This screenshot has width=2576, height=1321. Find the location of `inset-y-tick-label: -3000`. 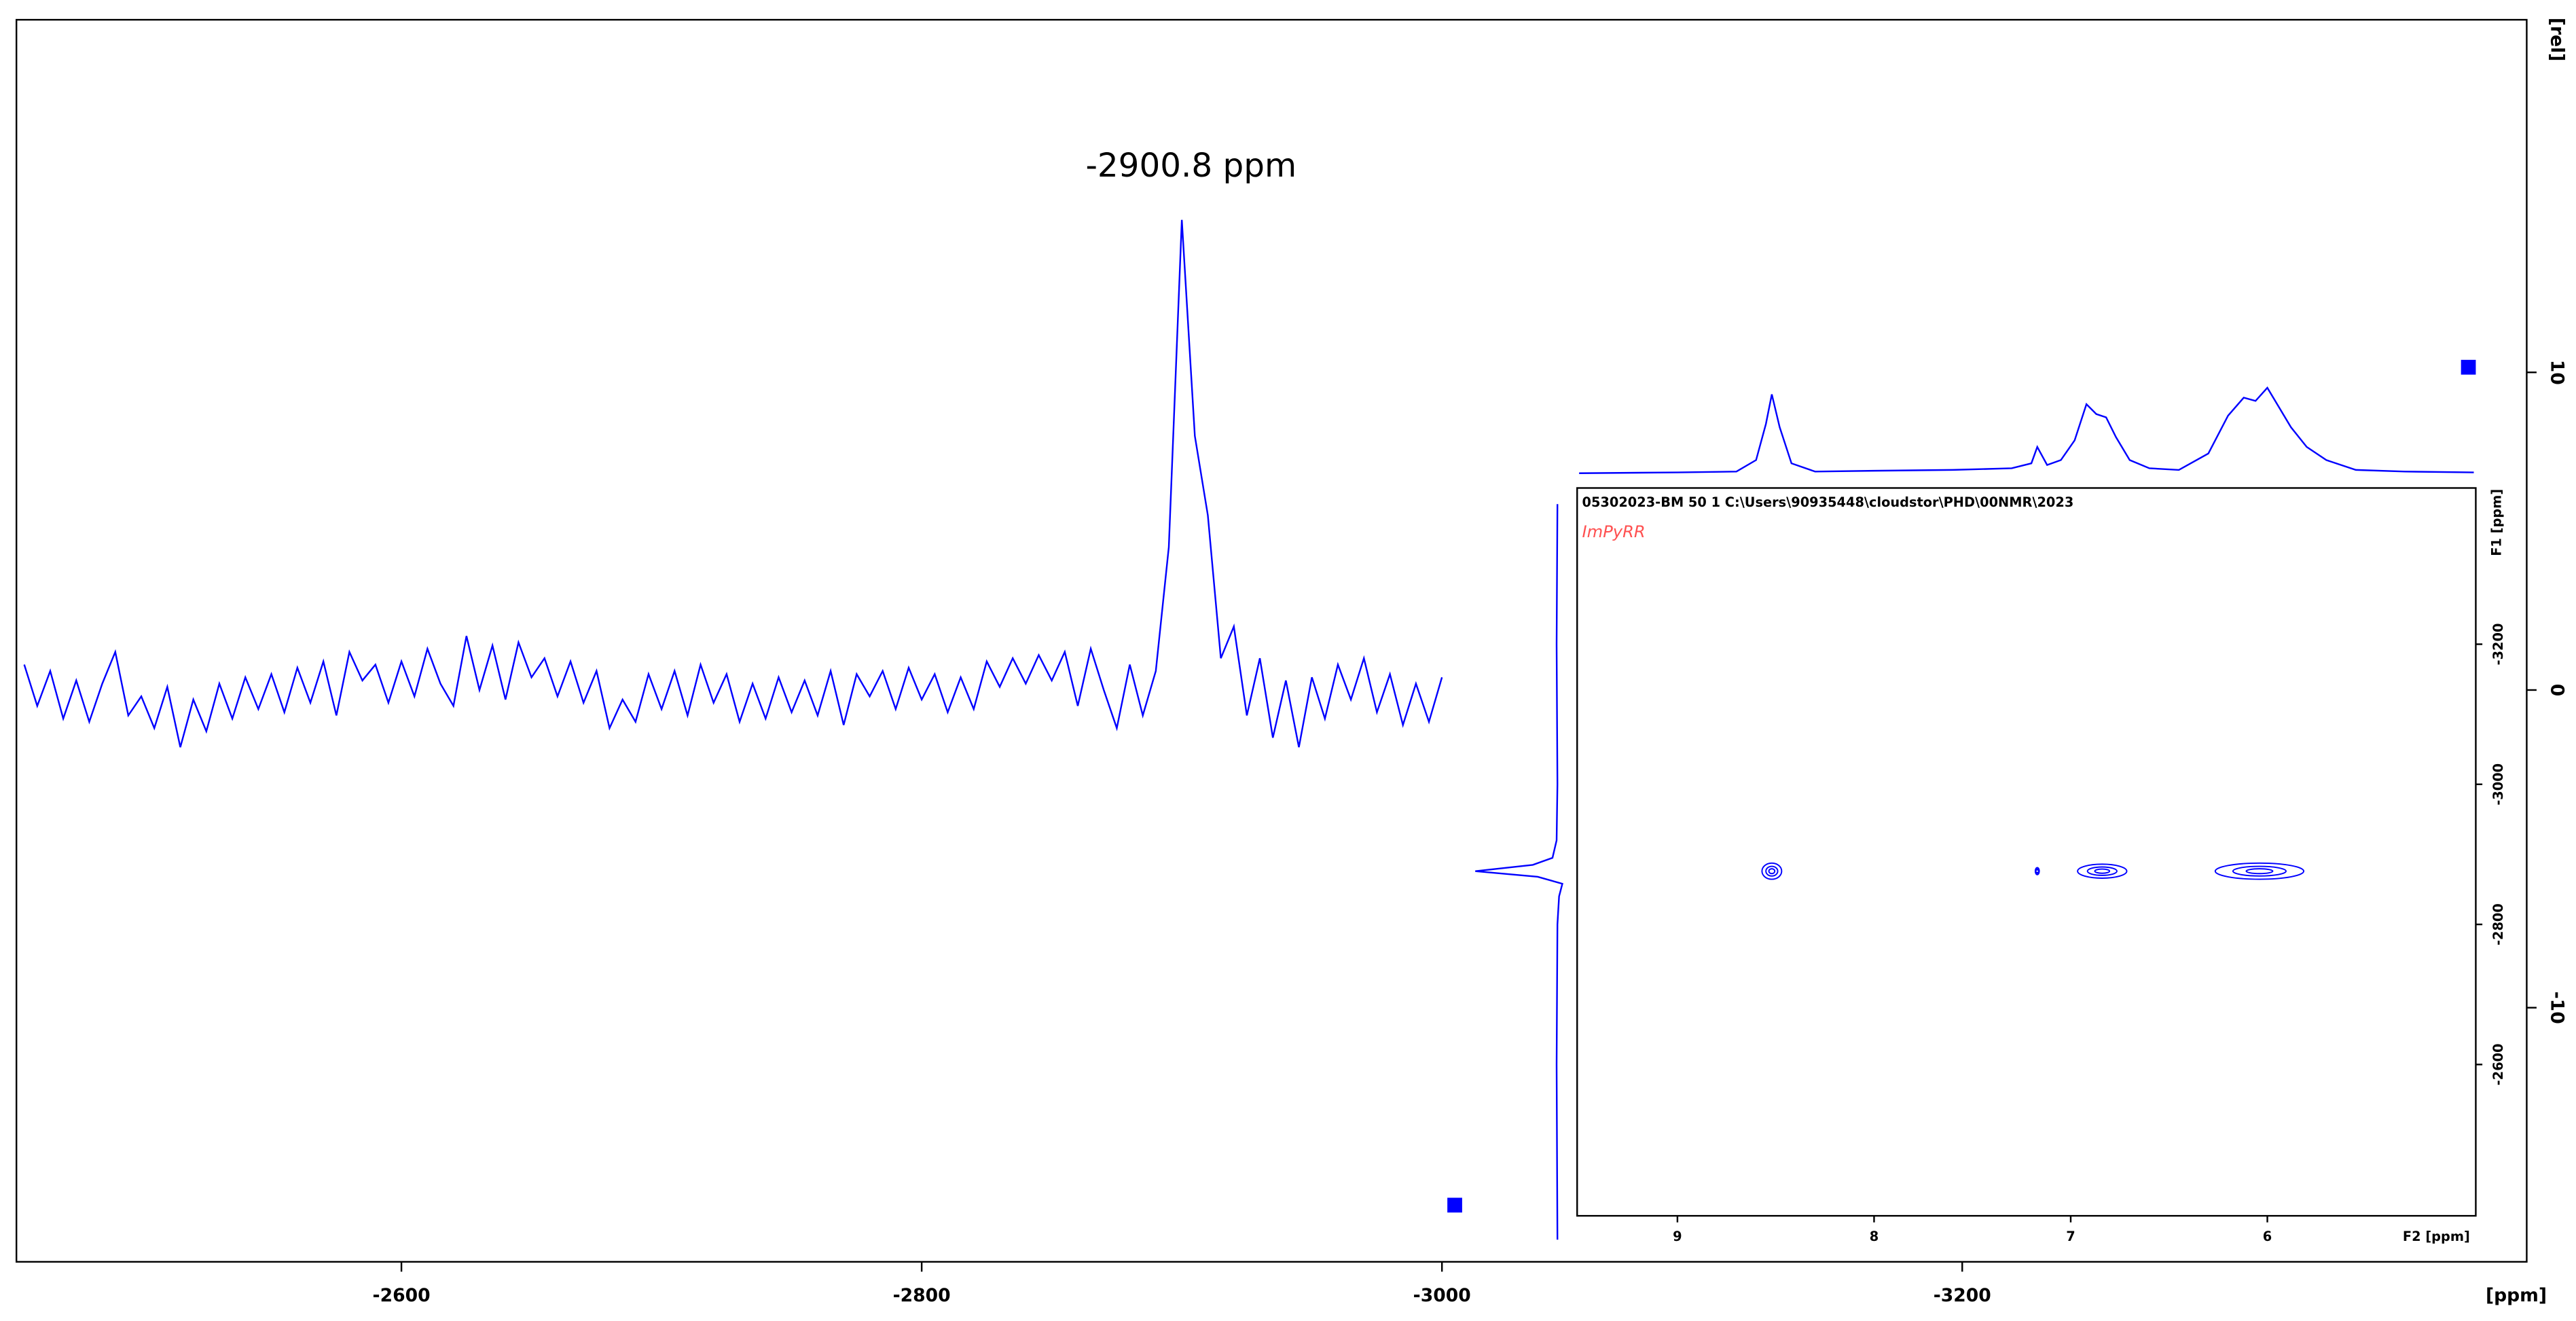

inset-y-tick-label: -3000 is located at coordinates (2498, 784).